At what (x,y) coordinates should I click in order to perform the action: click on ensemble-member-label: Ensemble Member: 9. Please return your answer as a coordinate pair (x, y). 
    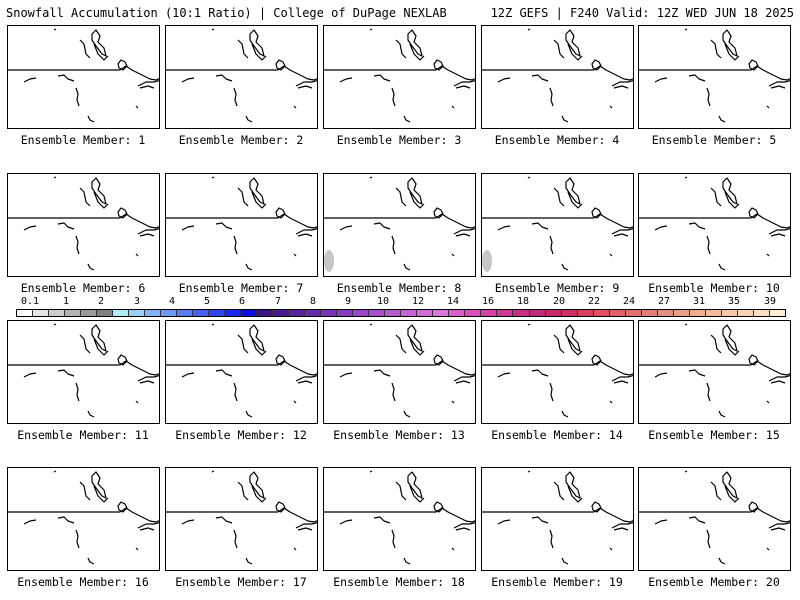
    Looking at the image, I should click on (557, 288).